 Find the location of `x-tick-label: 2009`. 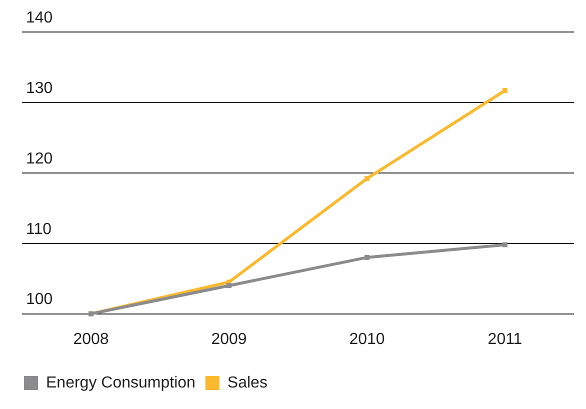

x-tick-label: 2009 is located at coordinates (229, 339).